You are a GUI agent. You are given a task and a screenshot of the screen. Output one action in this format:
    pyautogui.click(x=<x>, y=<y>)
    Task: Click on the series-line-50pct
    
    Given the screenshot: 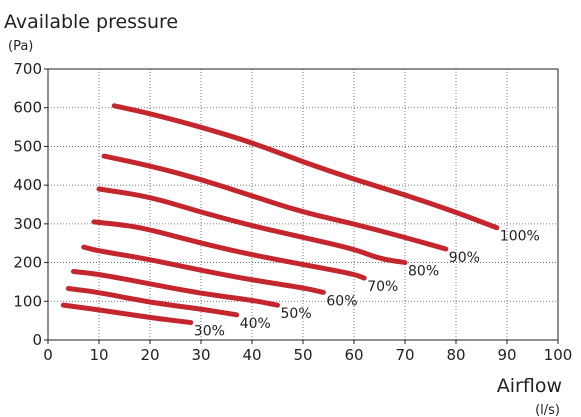 What is the action you would take?
    pyautogui.click(x=175, y=288)
    